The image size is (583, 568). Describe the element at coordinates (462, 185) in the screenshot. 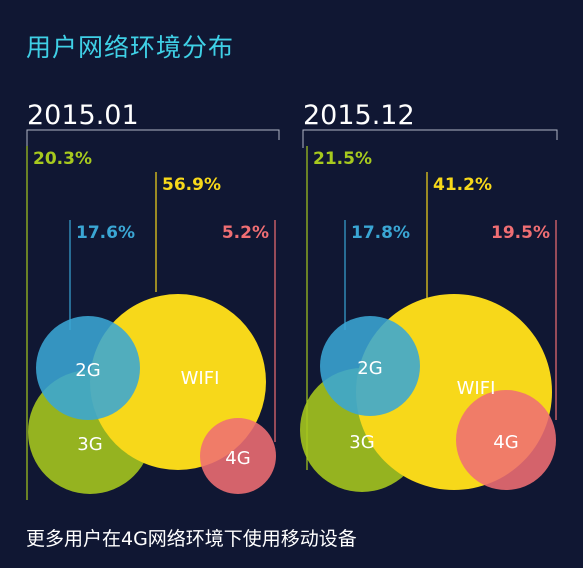

I see `value-label-wifi: 41.2%` at that location.